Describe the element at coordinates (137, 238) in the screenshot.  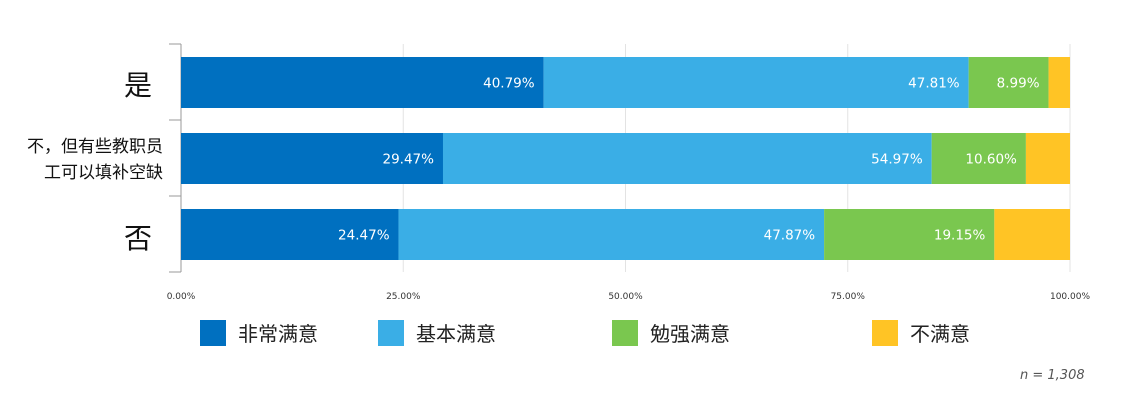
I see `category-label-no: 否` at that location.